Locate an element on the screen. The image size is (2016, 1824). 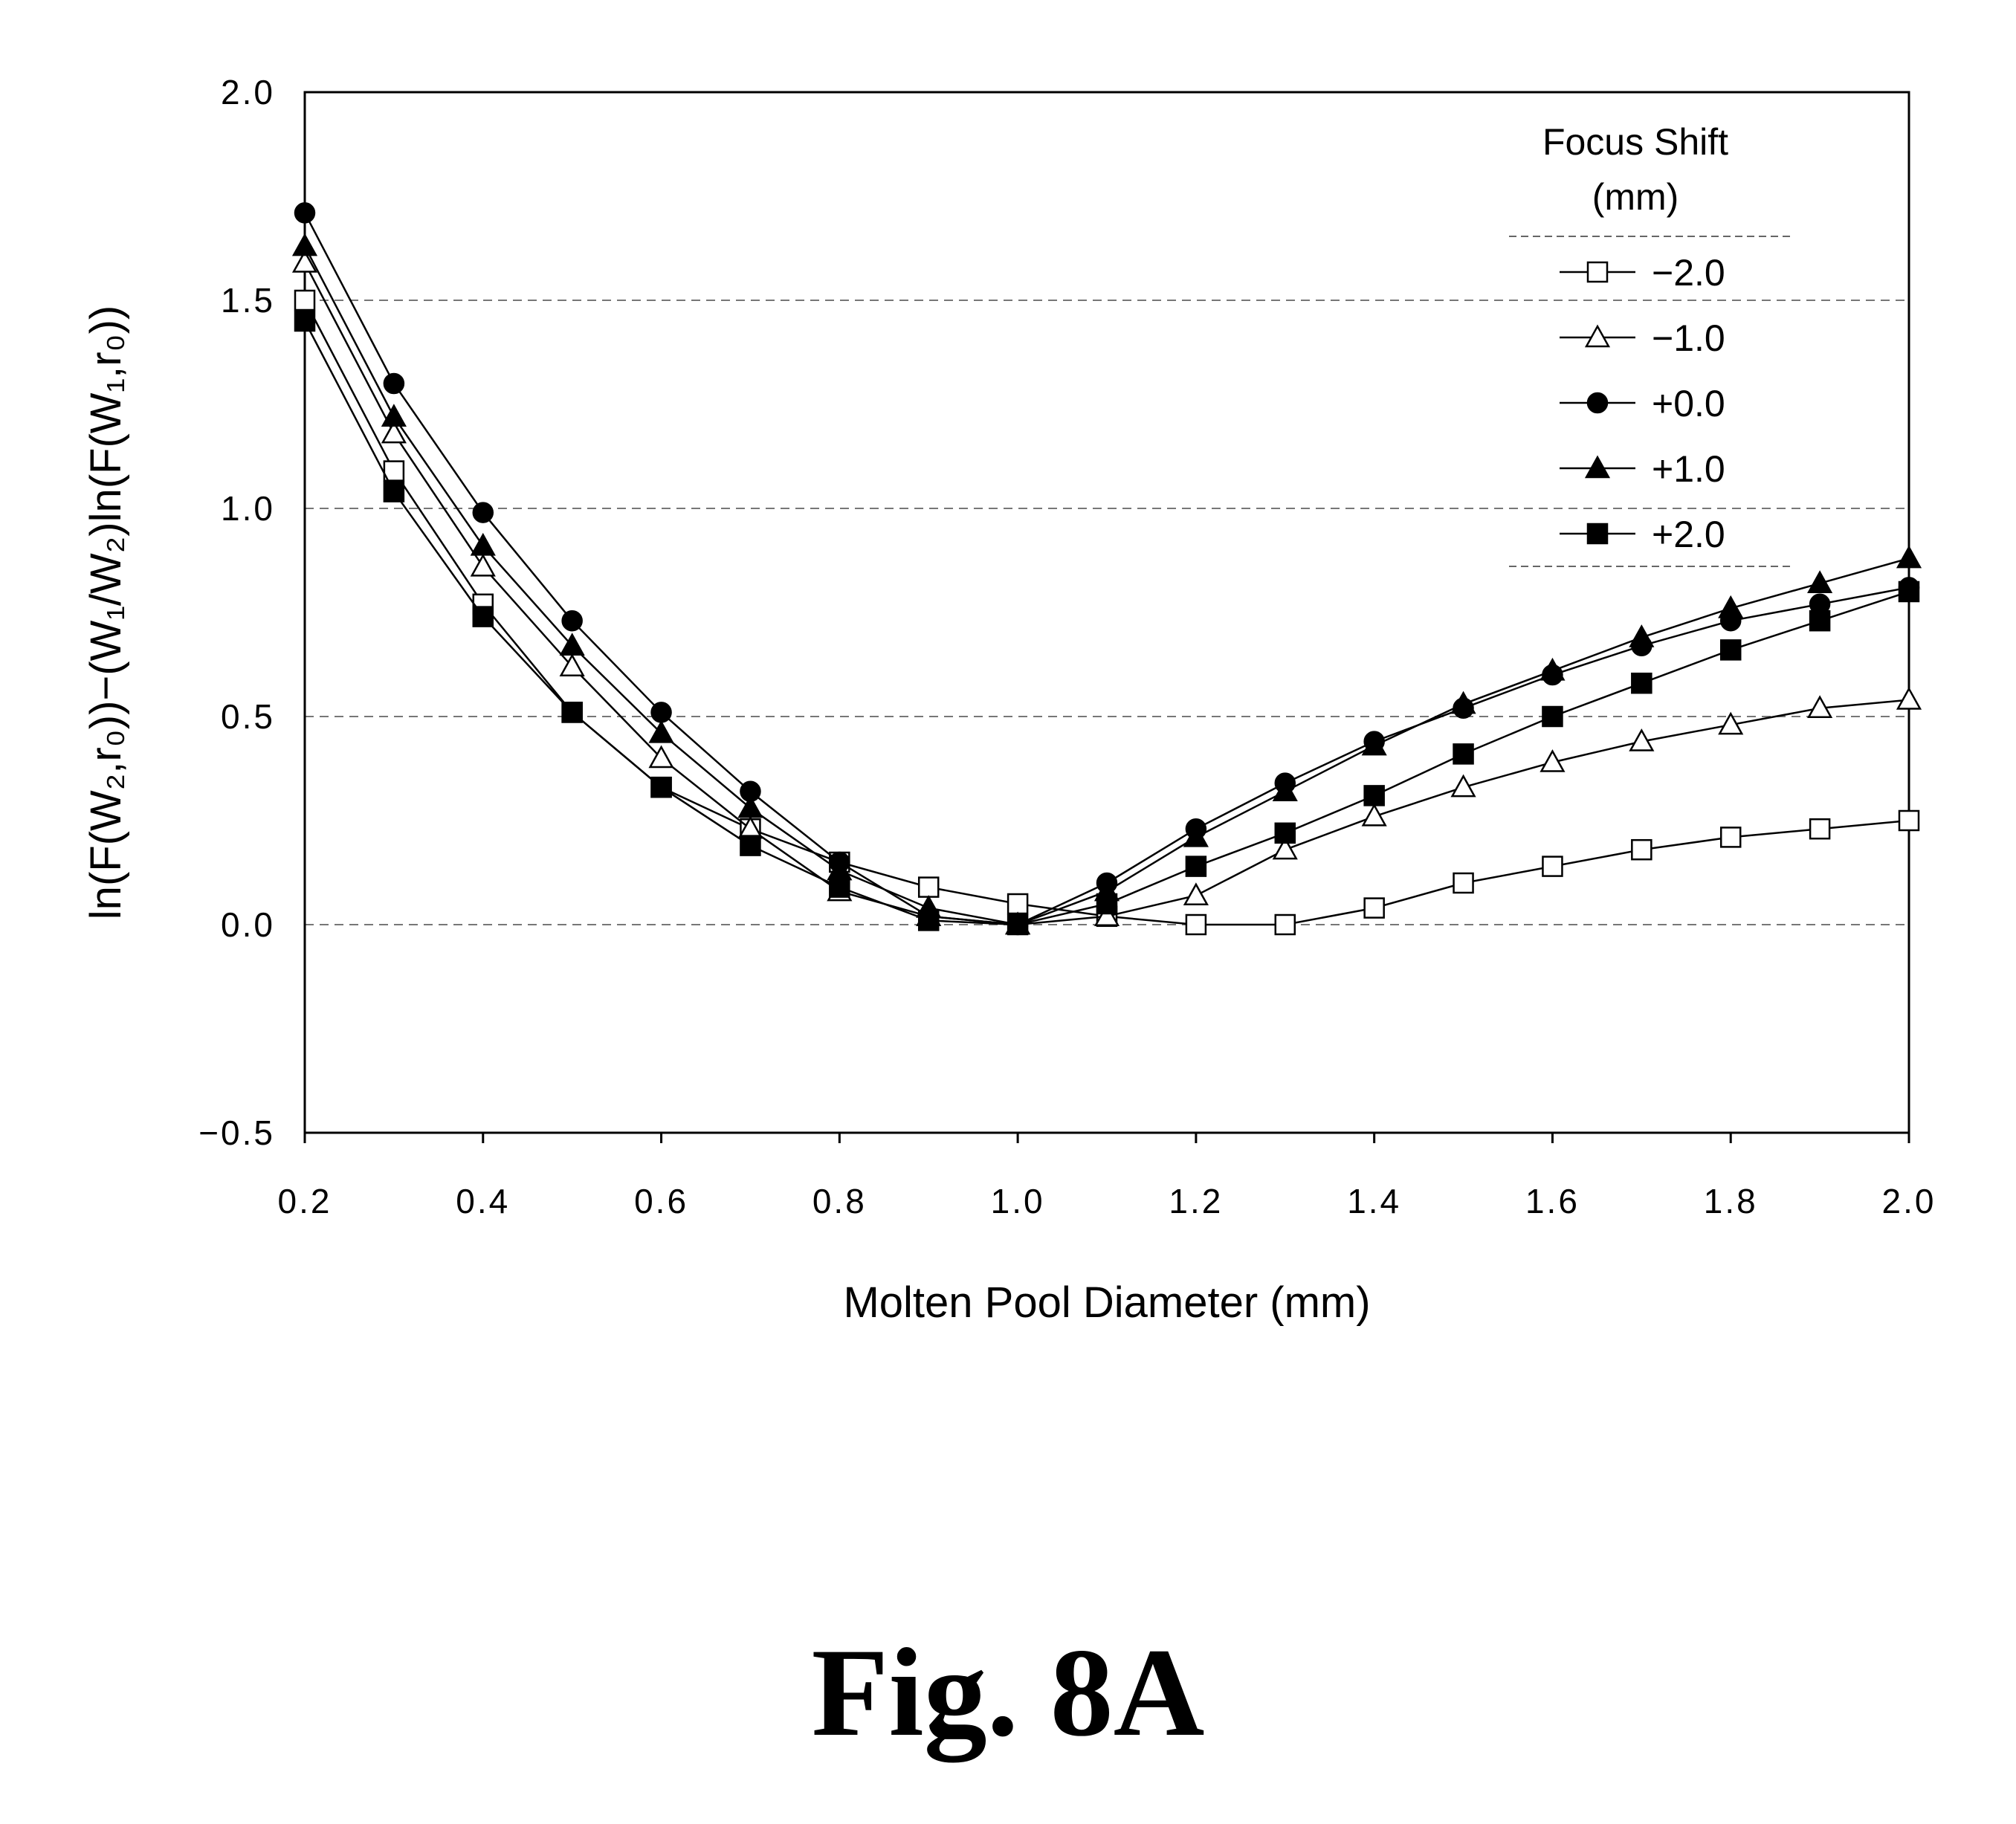
x-axis: 0.2 0.4 0.6 0.8 1.0 1.2 1.4 1.6 1.8 2.0 is located at coordinates (1107, 1176).